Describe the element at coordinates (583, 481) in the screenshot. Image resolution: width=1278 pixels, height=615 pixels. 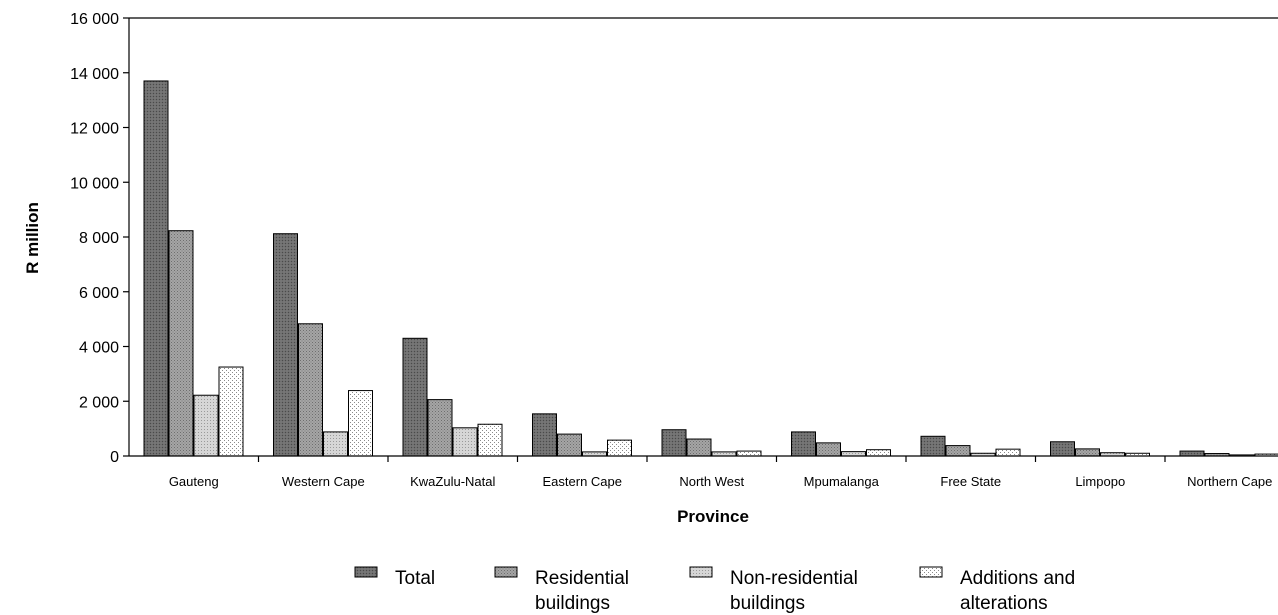
I see `x-category-label: Eastern Cape` at that location.